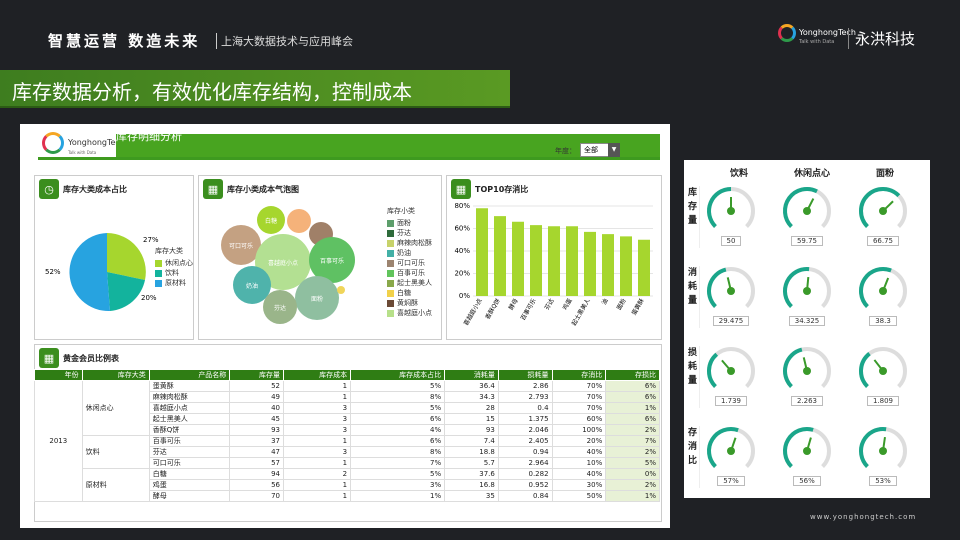 The height and width of the screenshot is (540, 960). I want to click on table-cell: 37.6, so click(471, 474).